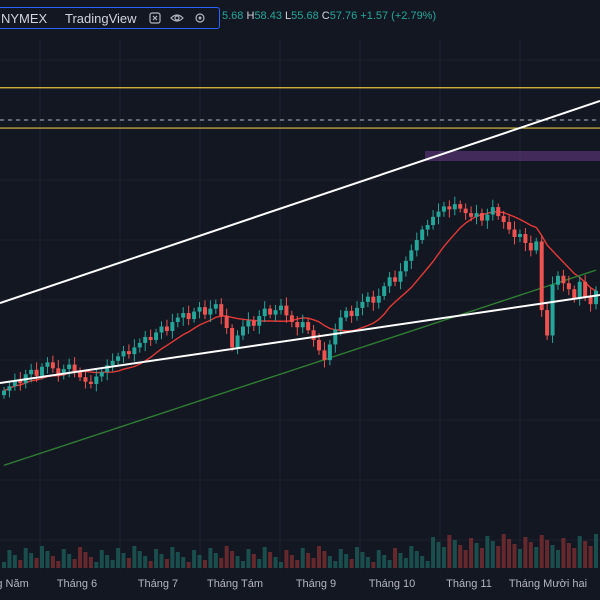  Describe the element at coordinates (177, 18) in the screenshot. I see `eye-icon` at that location.